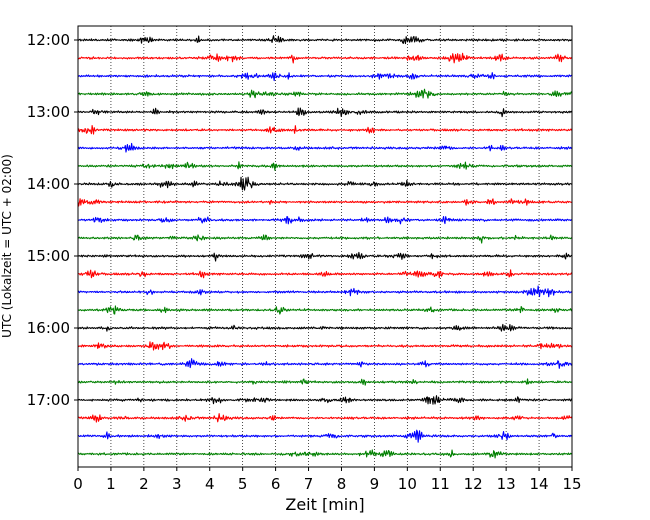 This screenshot has height=520, width=650. What do you see at coordinates (539, 484) in the screenshot?
I see `x-tick-label: 14` at bounding box center [539, 484].